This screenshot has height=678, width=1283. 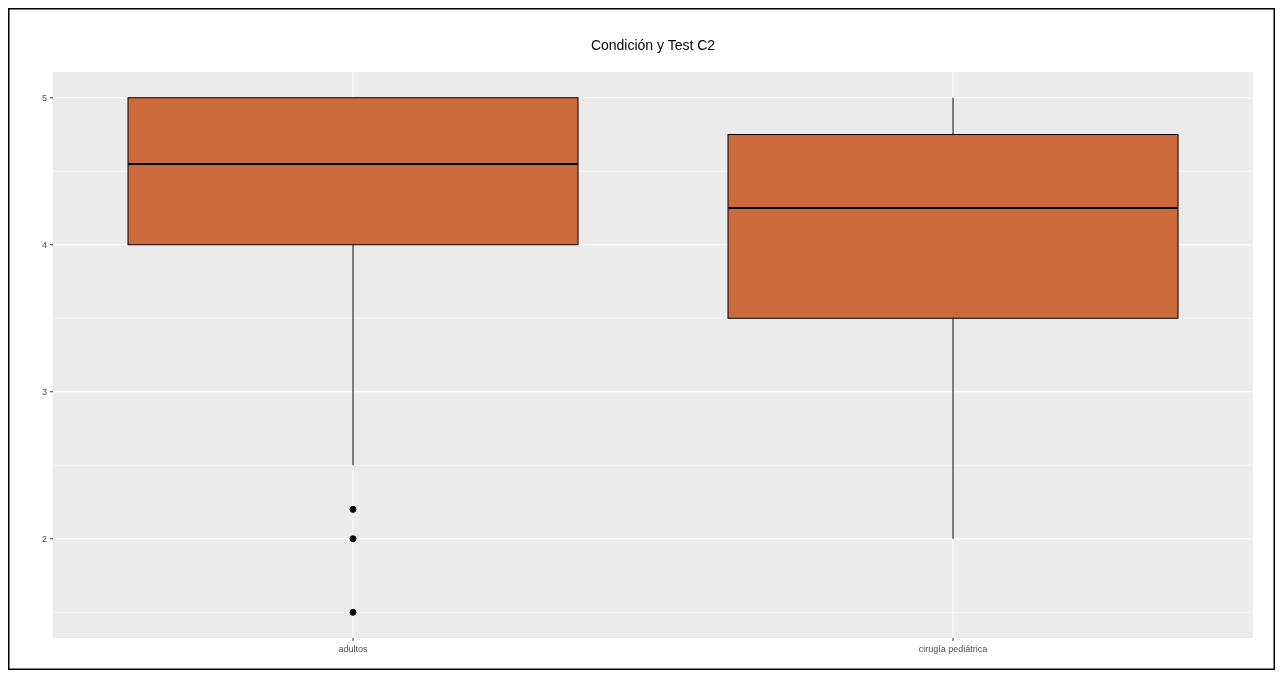 What do you see at coordinates (953, 649) in the screenshot?
I see `x-tick-label: cirugía pediátrica` at bounding box center [953, 649].